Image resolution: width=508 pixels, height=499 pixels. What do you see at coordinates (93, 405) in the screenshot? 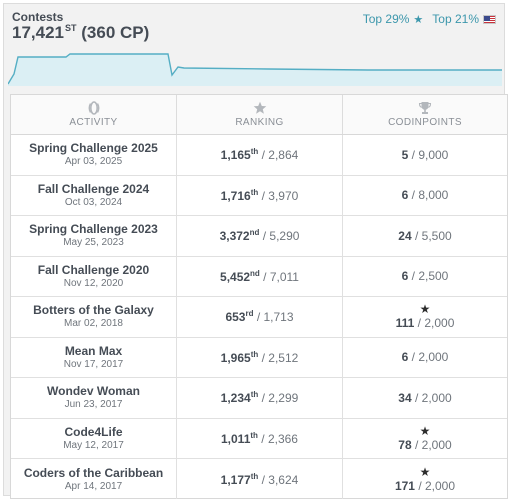
I see `contest-date: Jun 23, 2017` at bounding box center [93, 405].